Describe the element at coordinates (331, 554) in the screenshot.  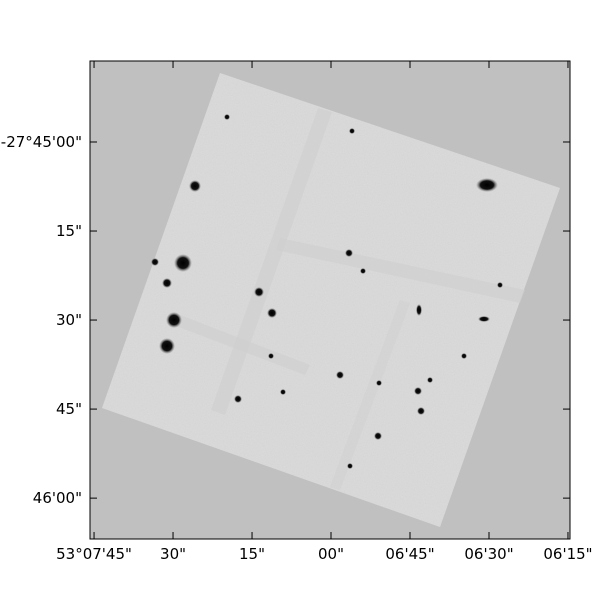
I see `x-tick-label: 00"` at that location.